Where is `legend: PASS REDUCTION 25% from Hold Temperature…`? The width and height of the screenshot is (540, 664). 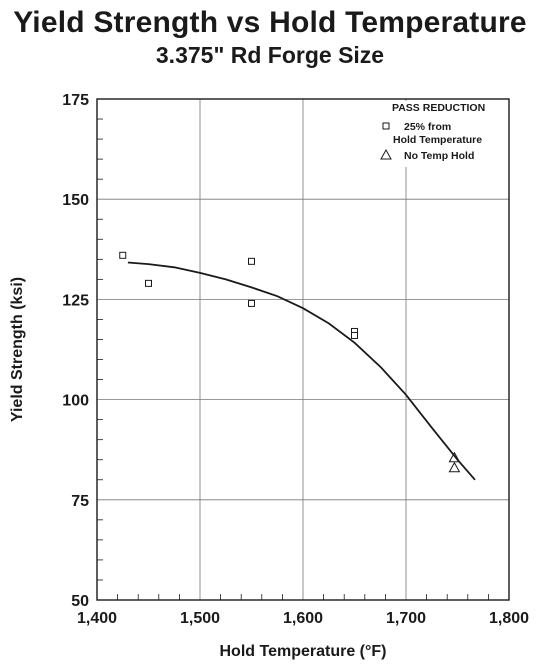 legend: PASS REDUCTION 25% from Hold Temperature… is located at coordinates (439, 134).